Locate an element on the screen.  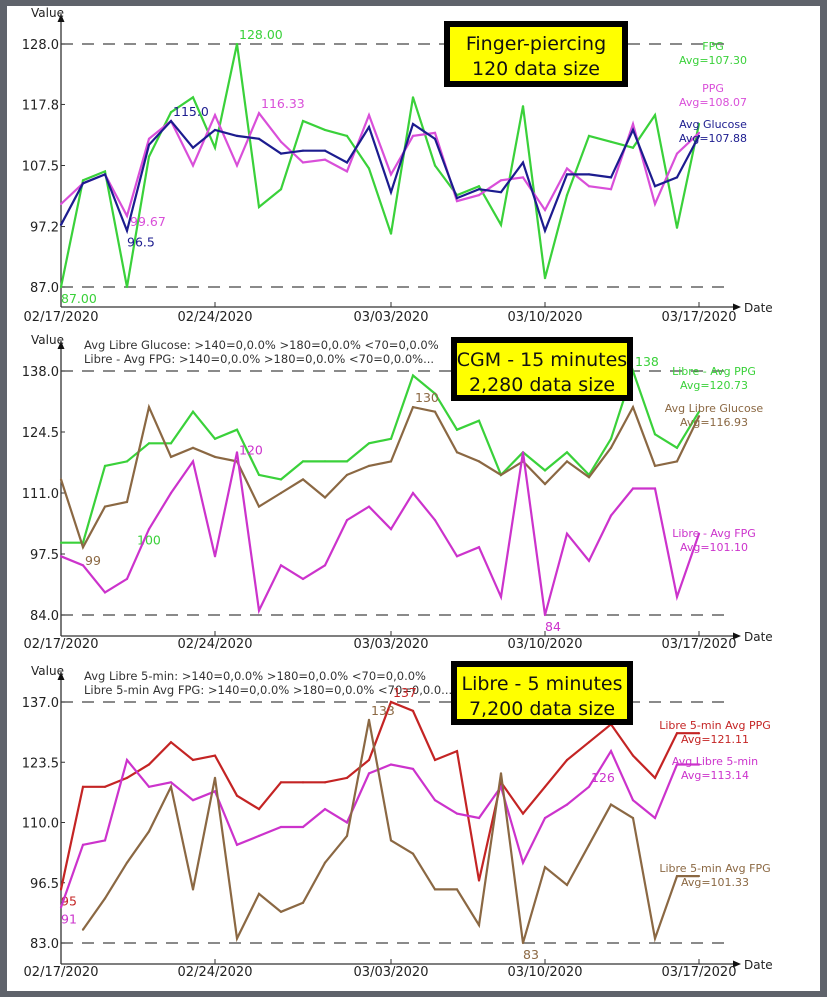
chart-title: CGM - 15 minutes is located at coordinates (542, 360).